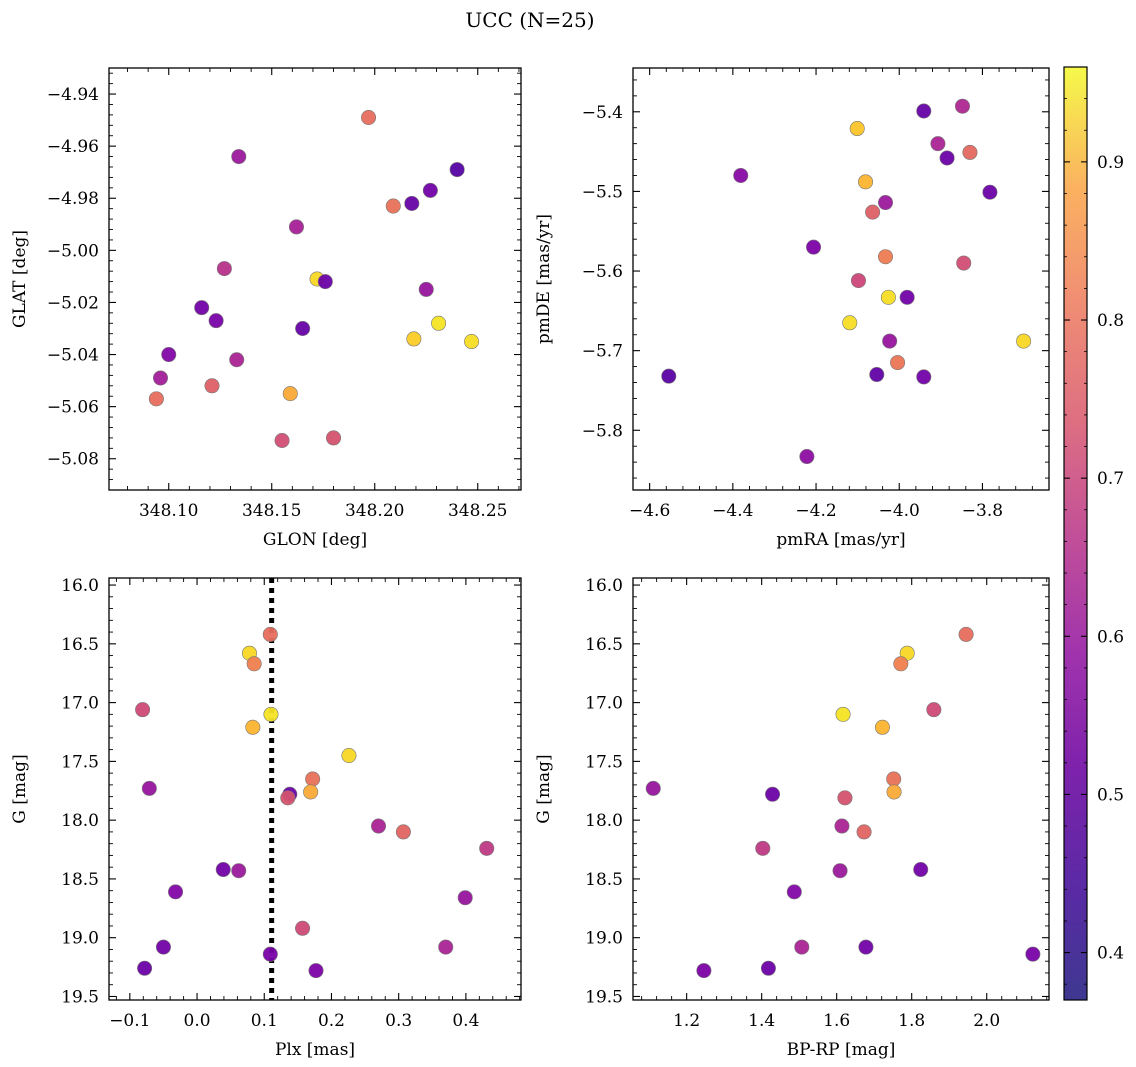 The width and height of the screenshot is (1136, 1067). Describe the element at coordinates (815, 511) in the screenshot. I see `x-tick-label: −4.2` at that location.